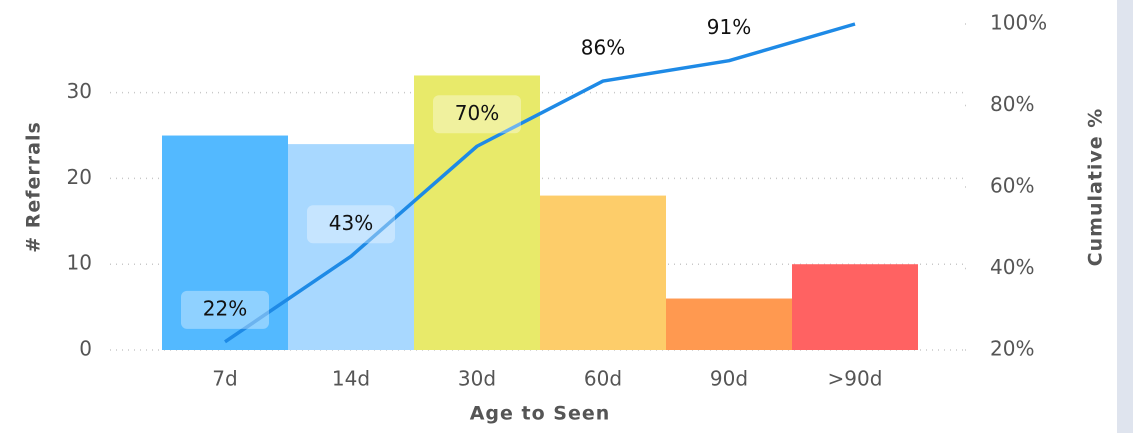  I want to click on y2-tick-label: 20%, so click(1012, 349).